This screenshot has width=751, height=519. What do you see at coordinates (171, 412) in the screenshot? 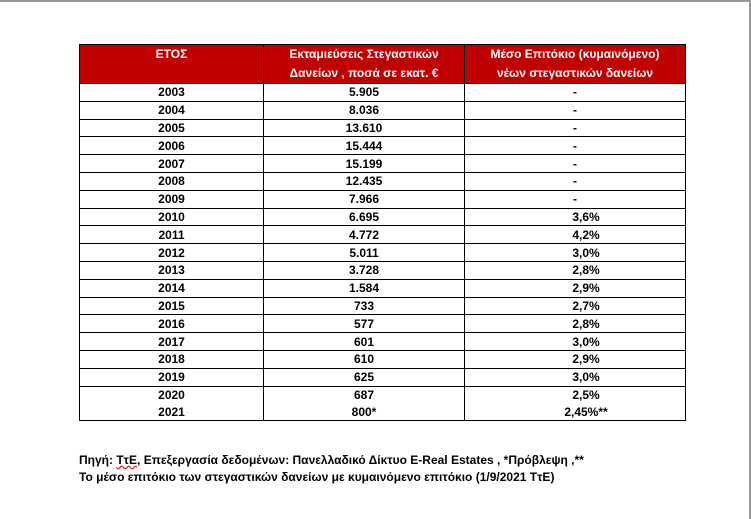
I see `cell-year: 2021` at bounding box center [171, 412].